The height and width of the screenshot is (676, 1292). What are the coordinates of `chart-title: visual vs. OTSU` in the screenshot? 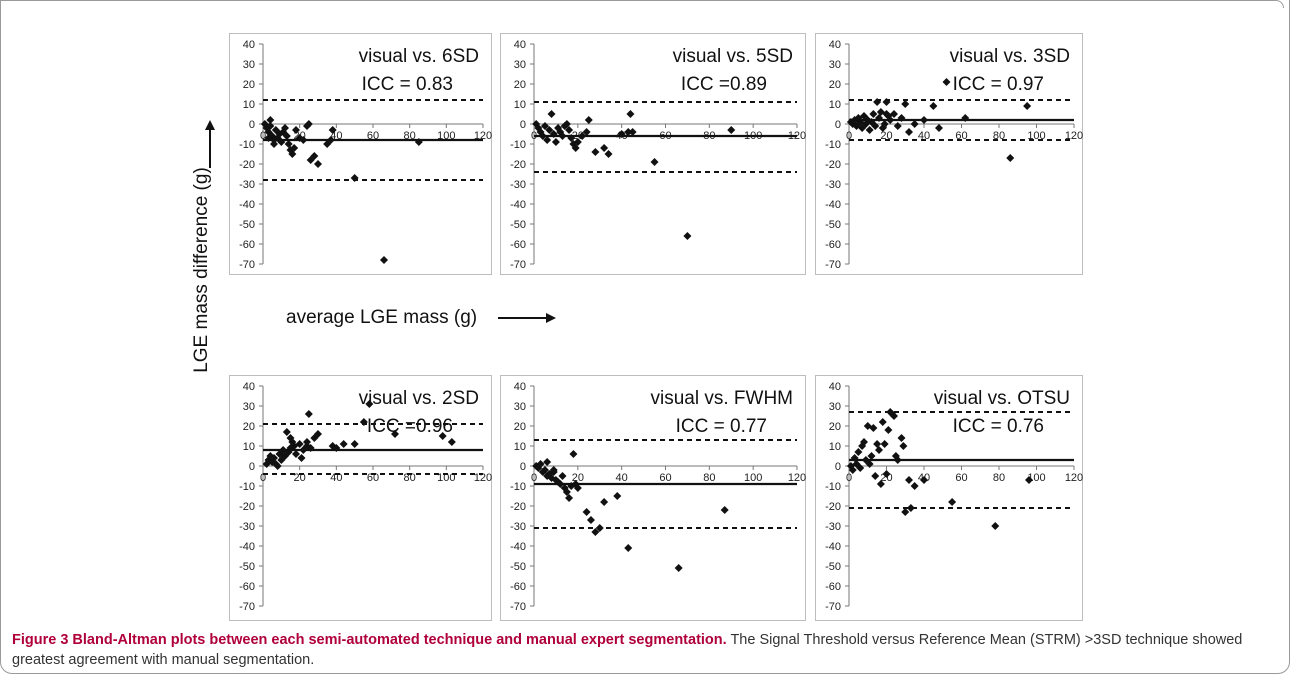 It's located at (1002, 398).